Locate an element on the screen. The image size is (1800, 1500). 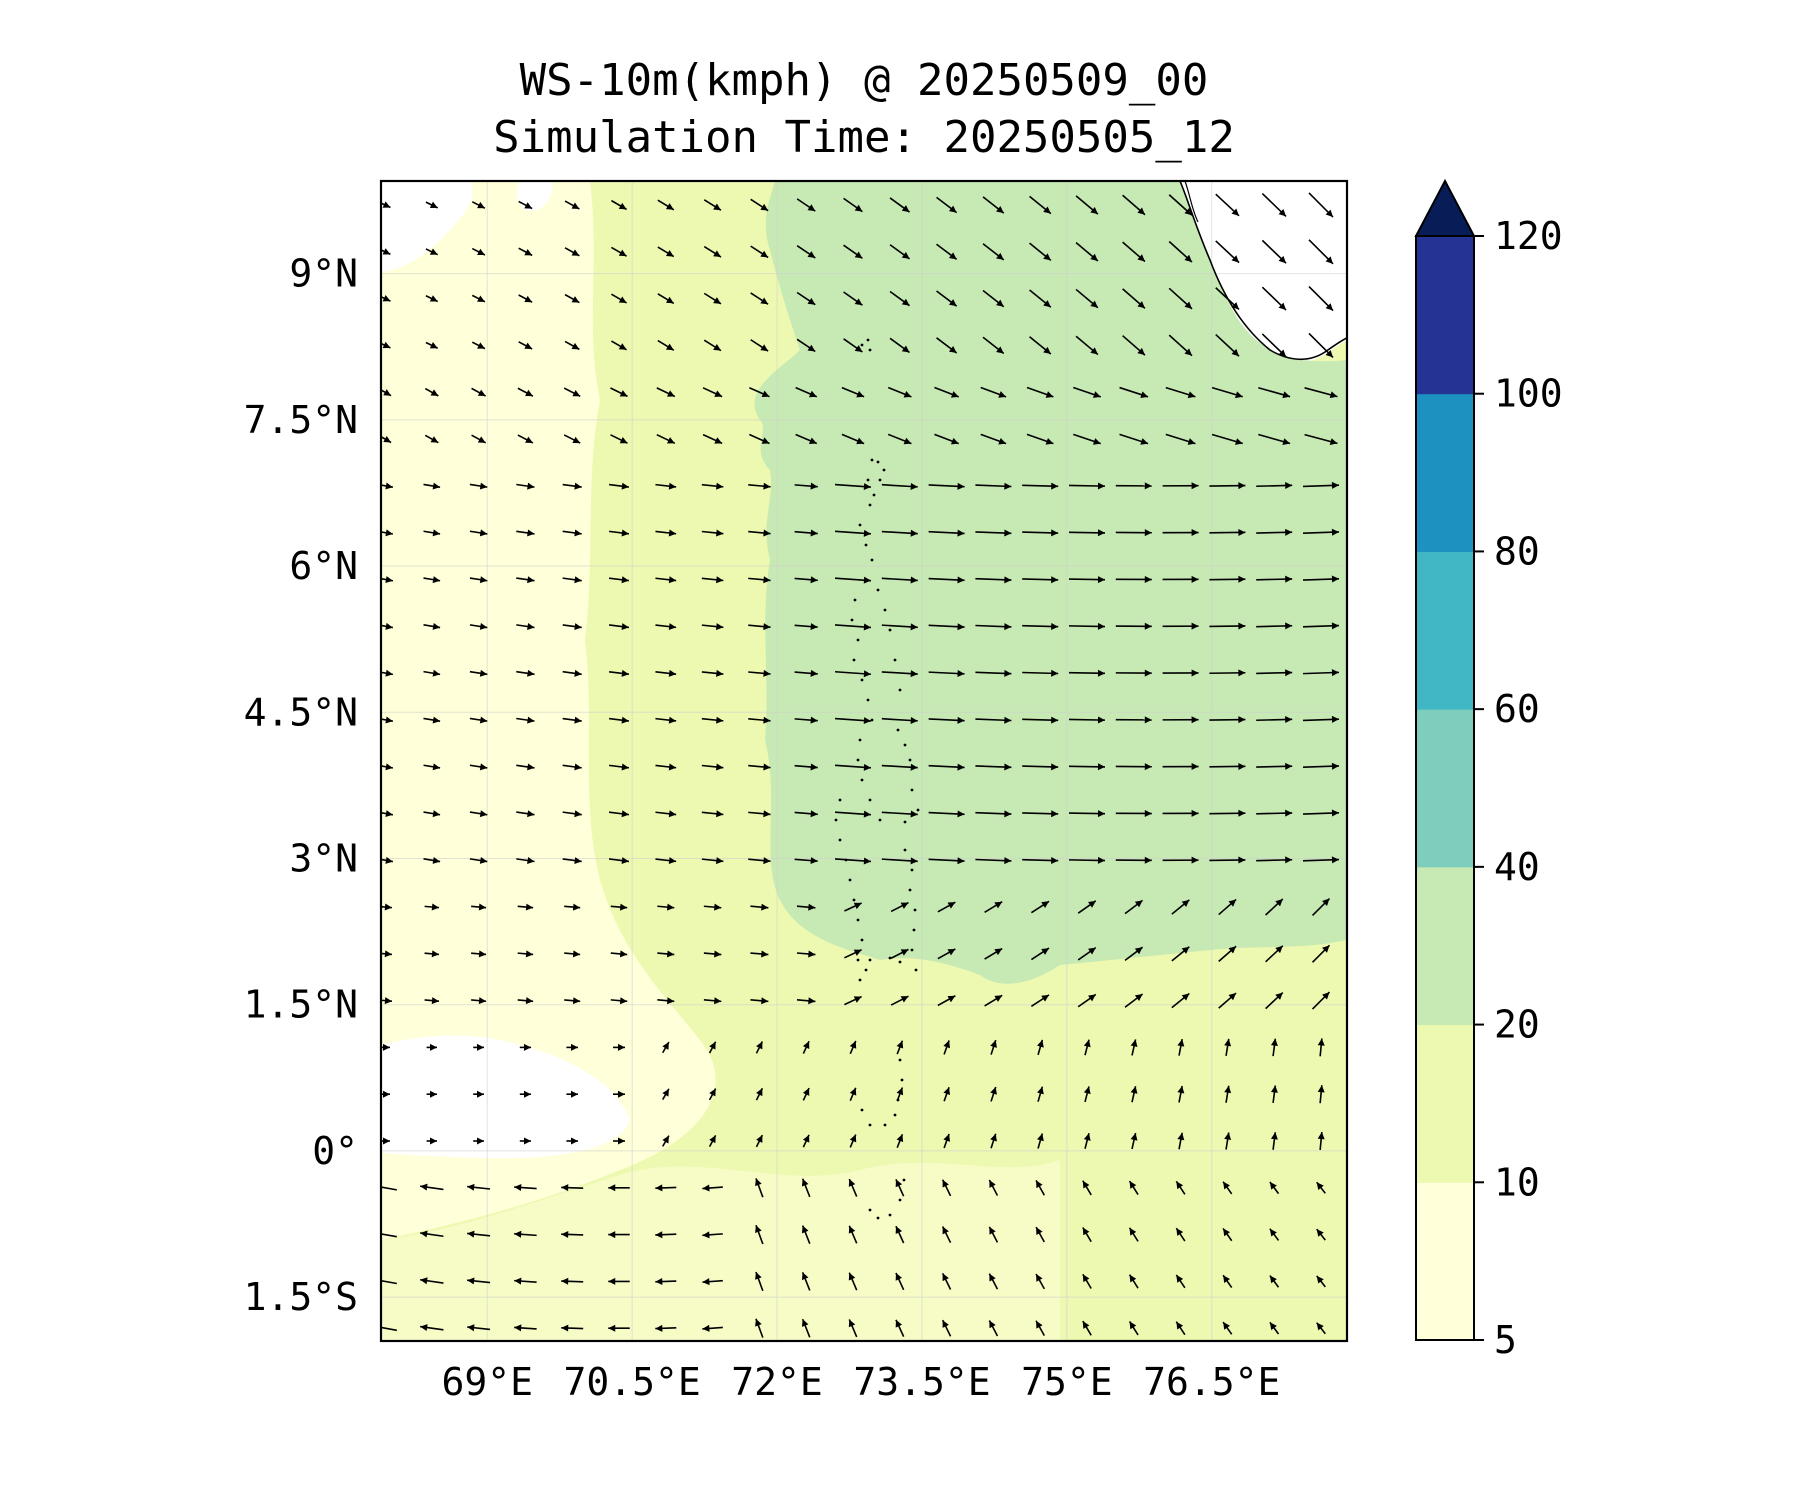
colorbar-tick-label: 80 is located at coordinates (1517, 551).